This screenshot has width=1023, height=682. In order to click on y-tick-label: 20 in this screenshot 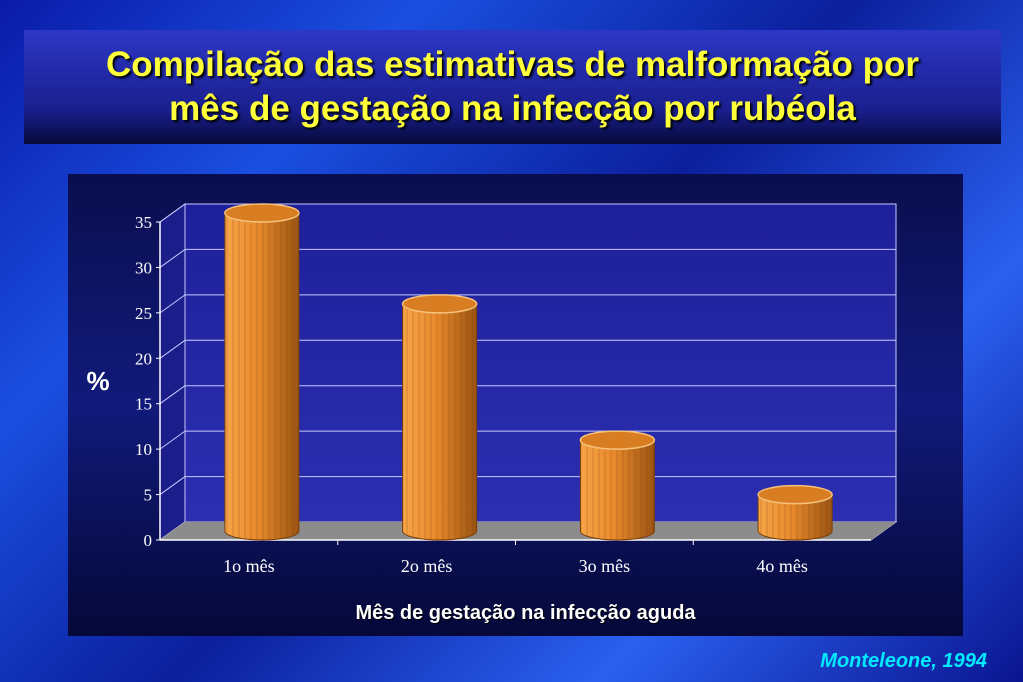, I will do `click(143, 358)`.